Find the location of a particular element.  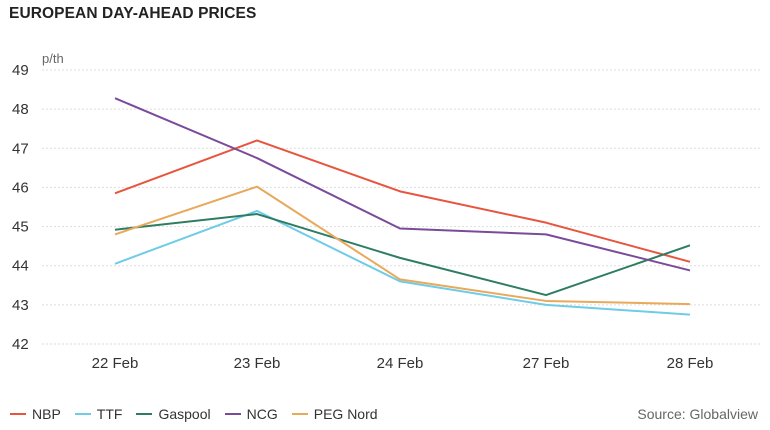

legend-item-nbp: NBP is located at coordinates (35, 414).